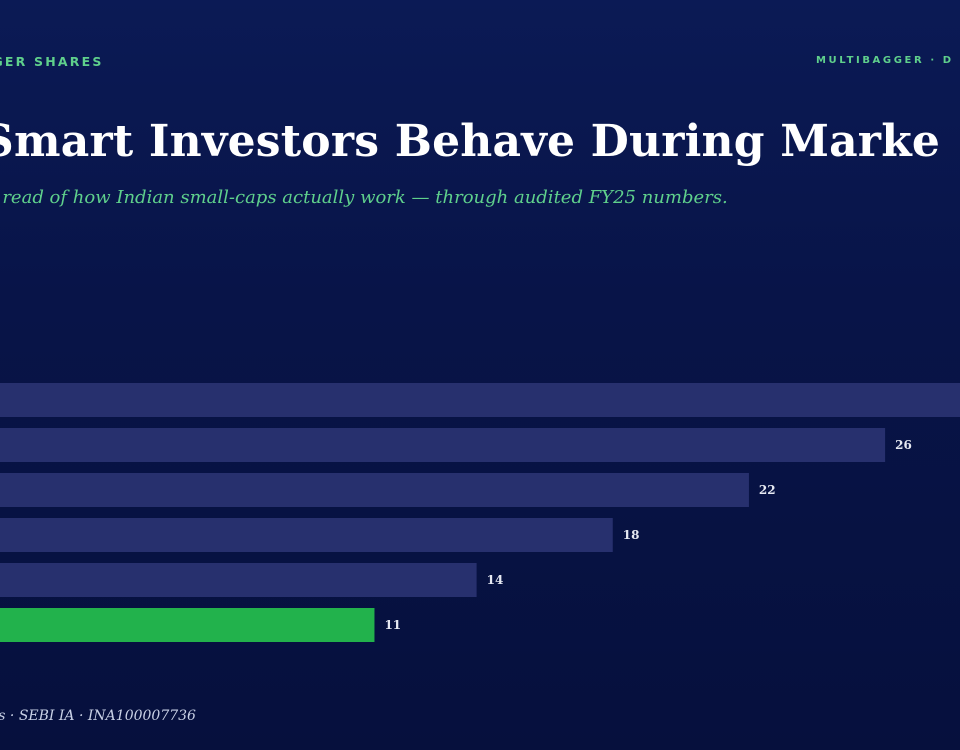 This screenshot has width=960, height=750. I want to click on bar-value-label: 18, so click(631, 535).